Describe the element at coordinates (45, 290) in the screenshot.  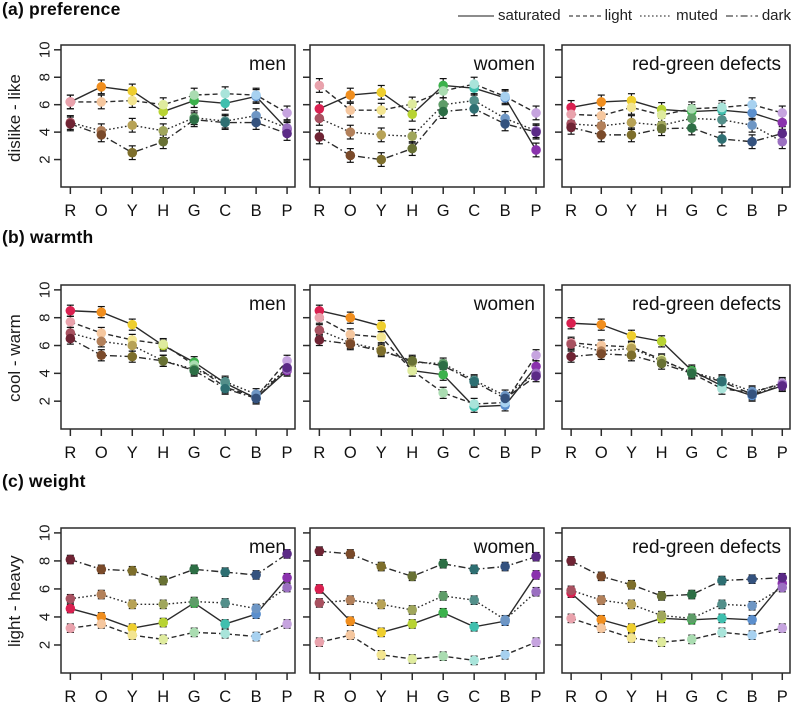
I see `y-tick-label: 10` at that location.